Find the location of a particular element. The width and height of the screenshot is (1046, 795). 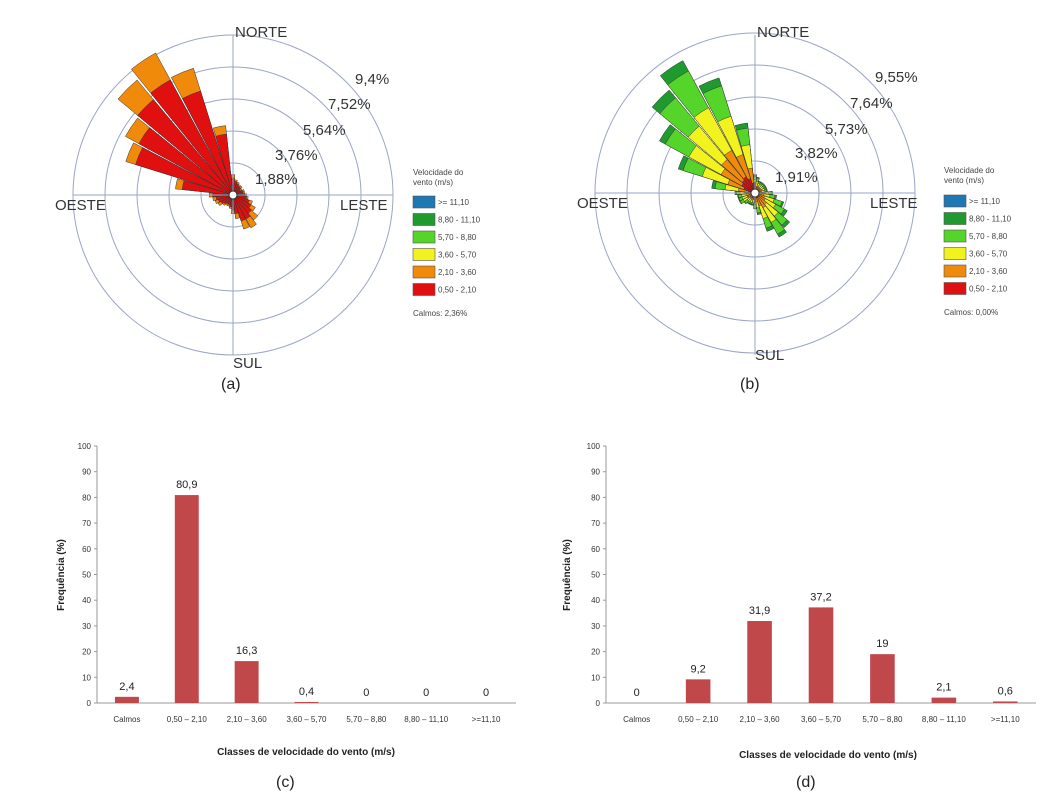

rose-a-legend-label-1: 8,80 - 11,10 is located at coordinates (459, 220).